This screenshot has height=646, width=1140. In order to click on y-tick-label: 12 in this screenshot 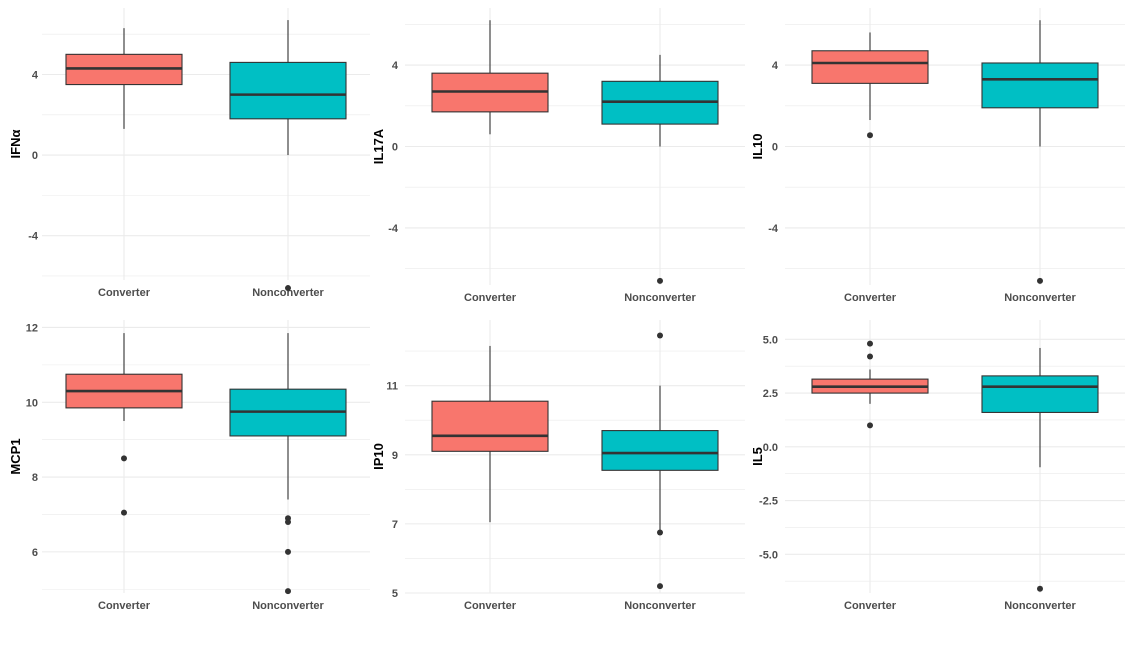, I will do `click(32, 328)`.